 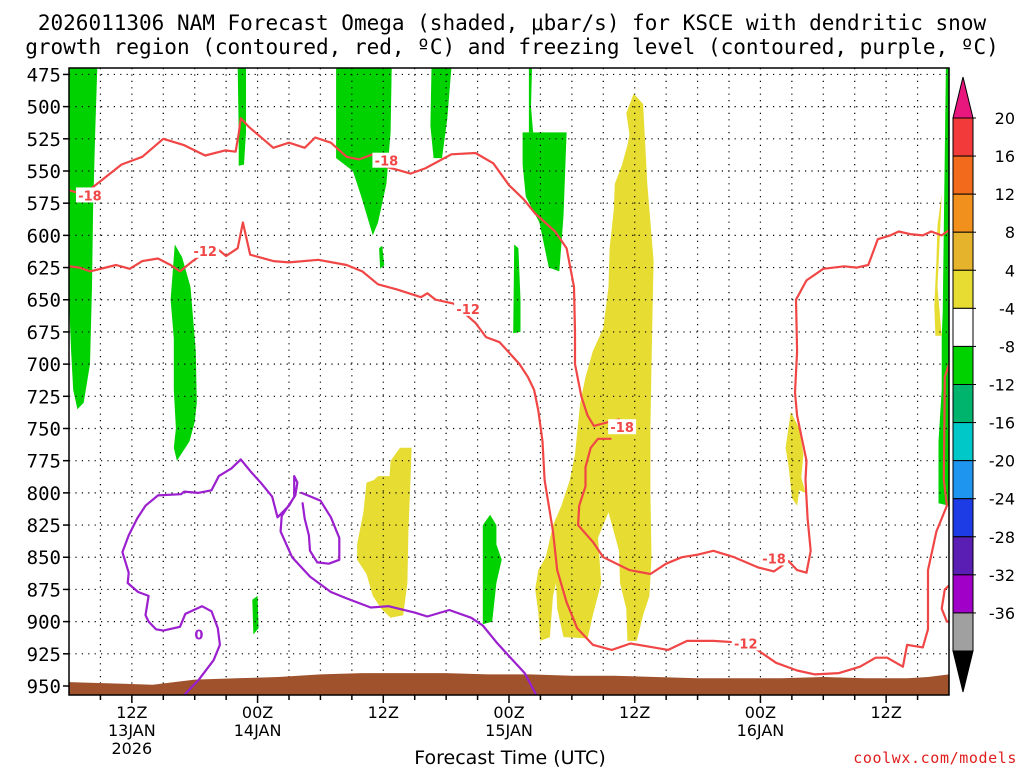 I want to click on contour-label-3: -18, so click(x=622, y=428).